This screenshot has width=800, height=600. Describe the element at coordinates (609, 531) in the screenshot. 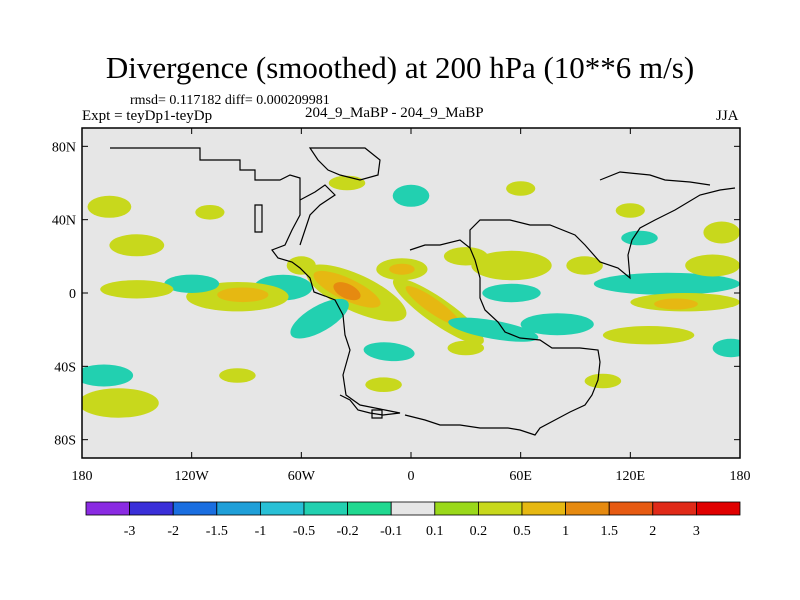

I see `colorbar-level-label: 1.5` at that location.